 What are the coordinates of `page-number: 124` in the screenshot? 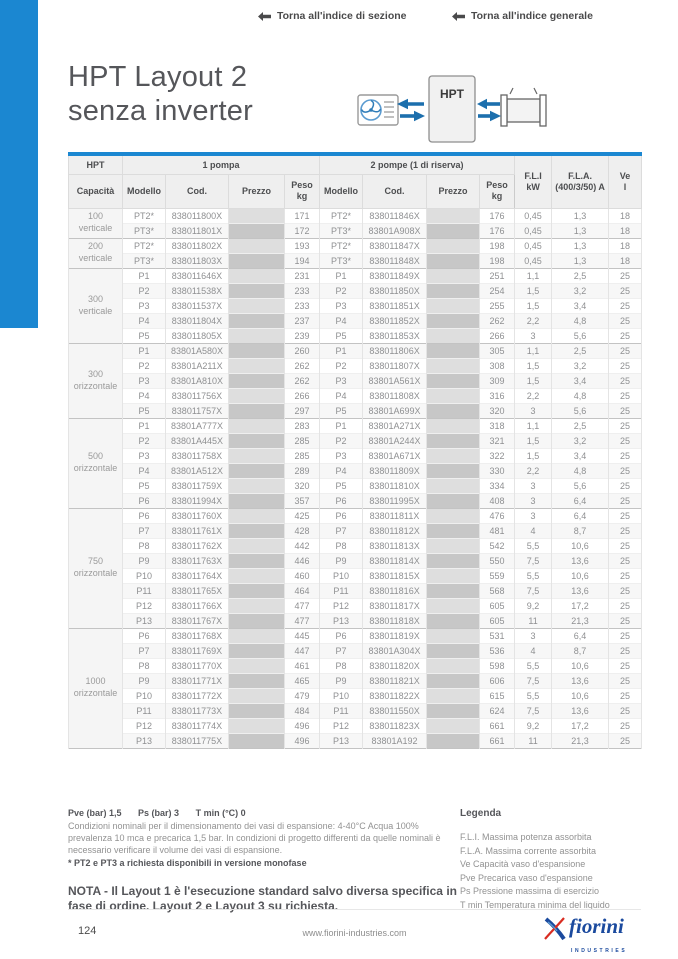 It's located at (87, 931).